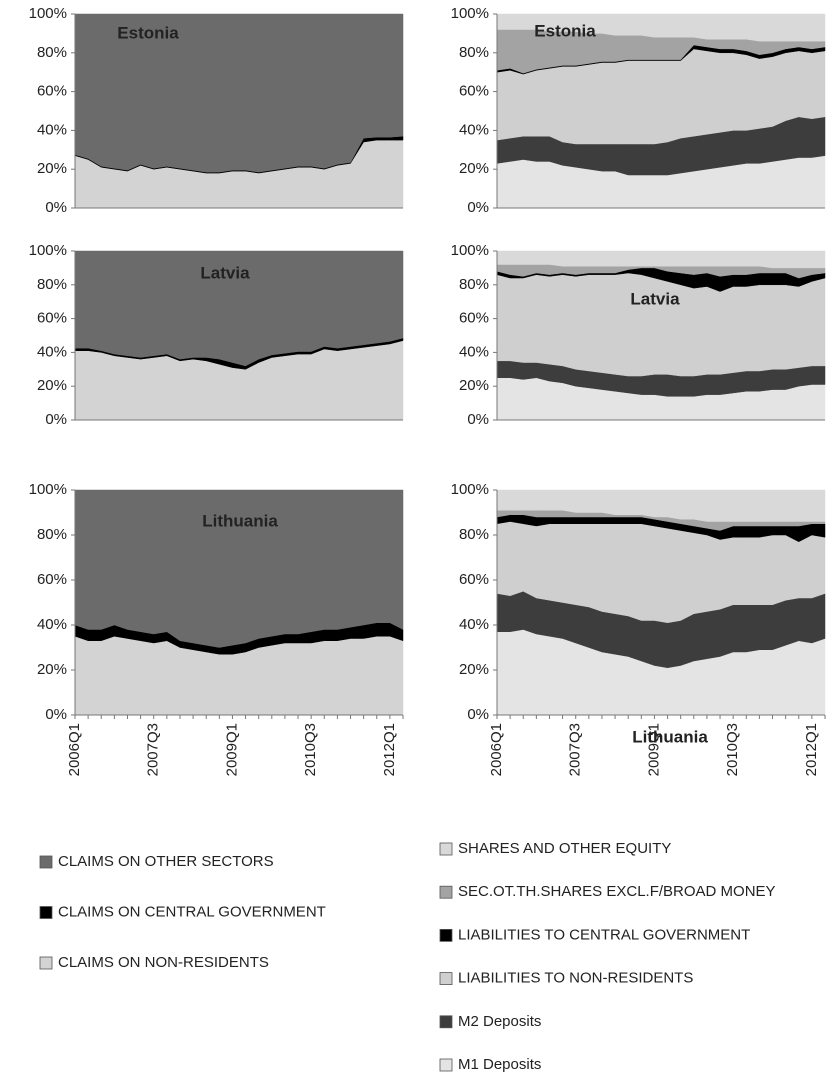 This screenshot has width=840, height=1078. Describe the element at coordinates (163, 962) in the screenshot. I see `legend-label: CLAIMS ON NON-RESIDENTS` at that location.